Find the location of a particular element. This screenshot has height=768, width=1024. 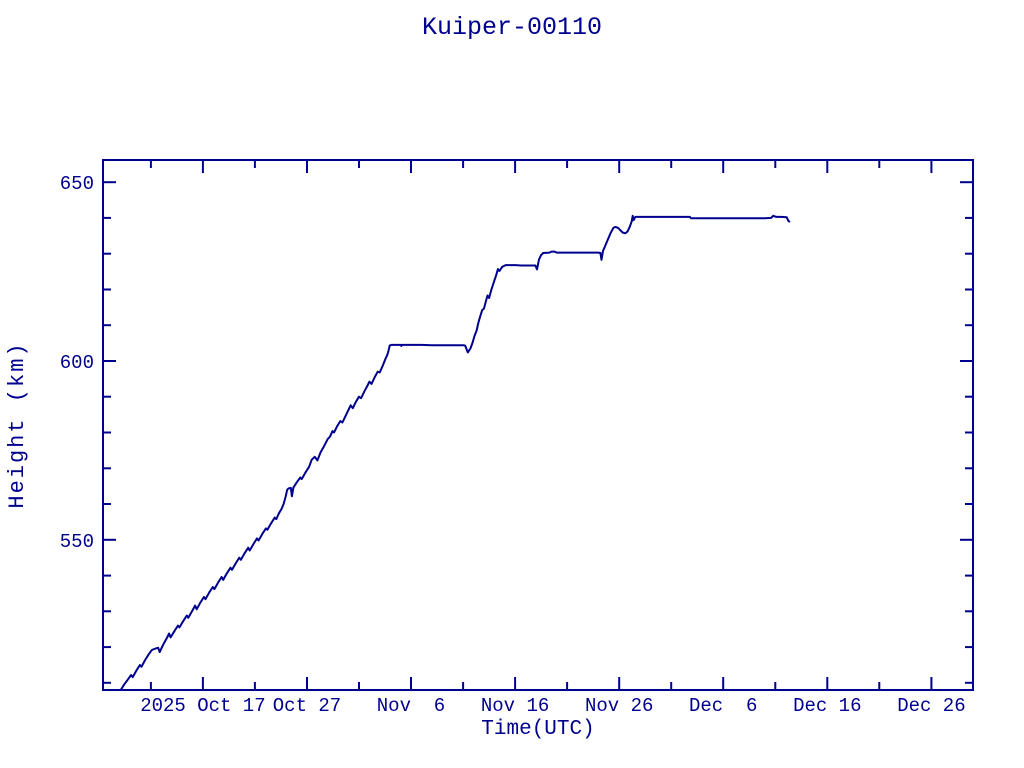

x-tick-label: Nov 26 is located at coordinates (619, 706).